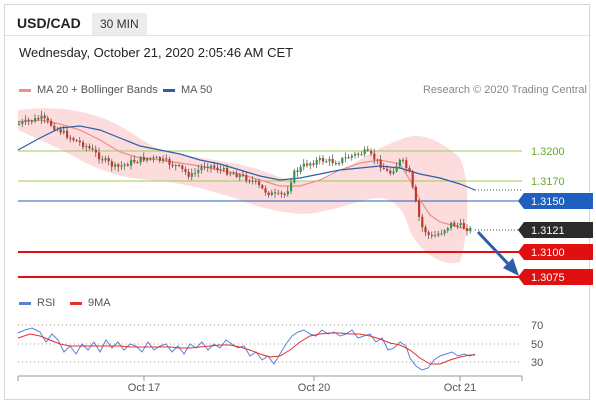  What do you see at coordinates (246, 158) in the screenshot?
I see `ma50-line` at bounding box center [246, 158].